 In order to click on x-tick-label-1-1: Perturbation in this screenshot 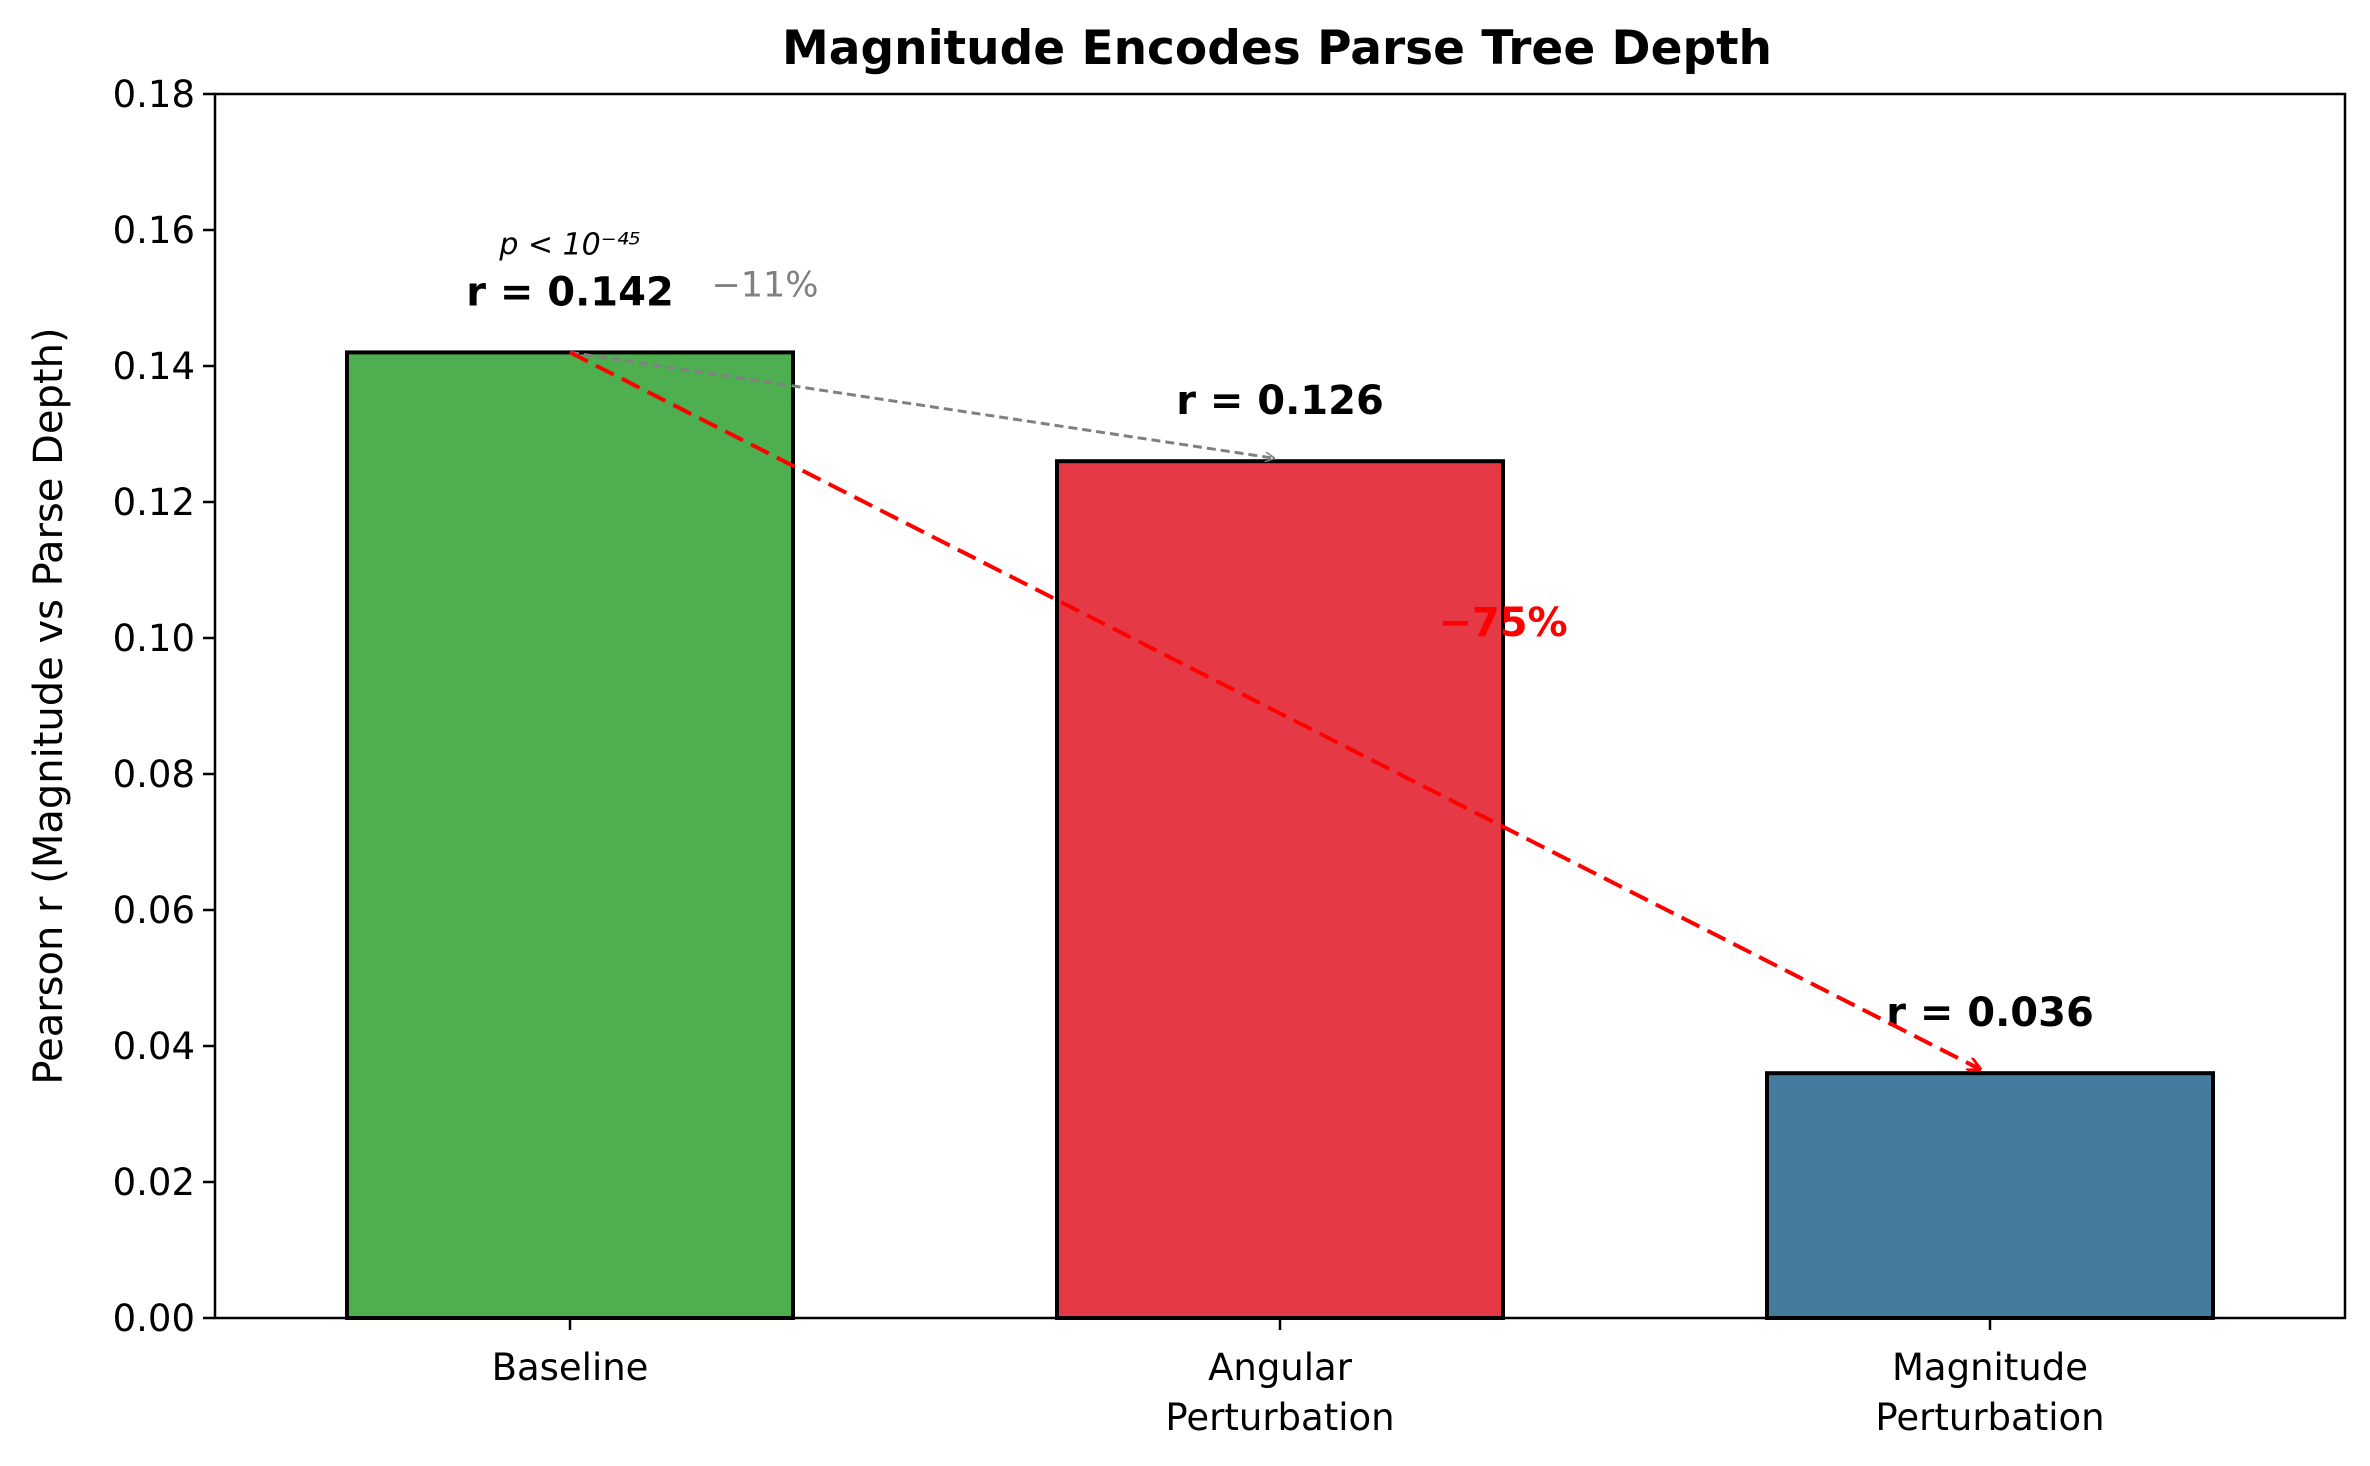, I will do `click(1279, 1417)`.